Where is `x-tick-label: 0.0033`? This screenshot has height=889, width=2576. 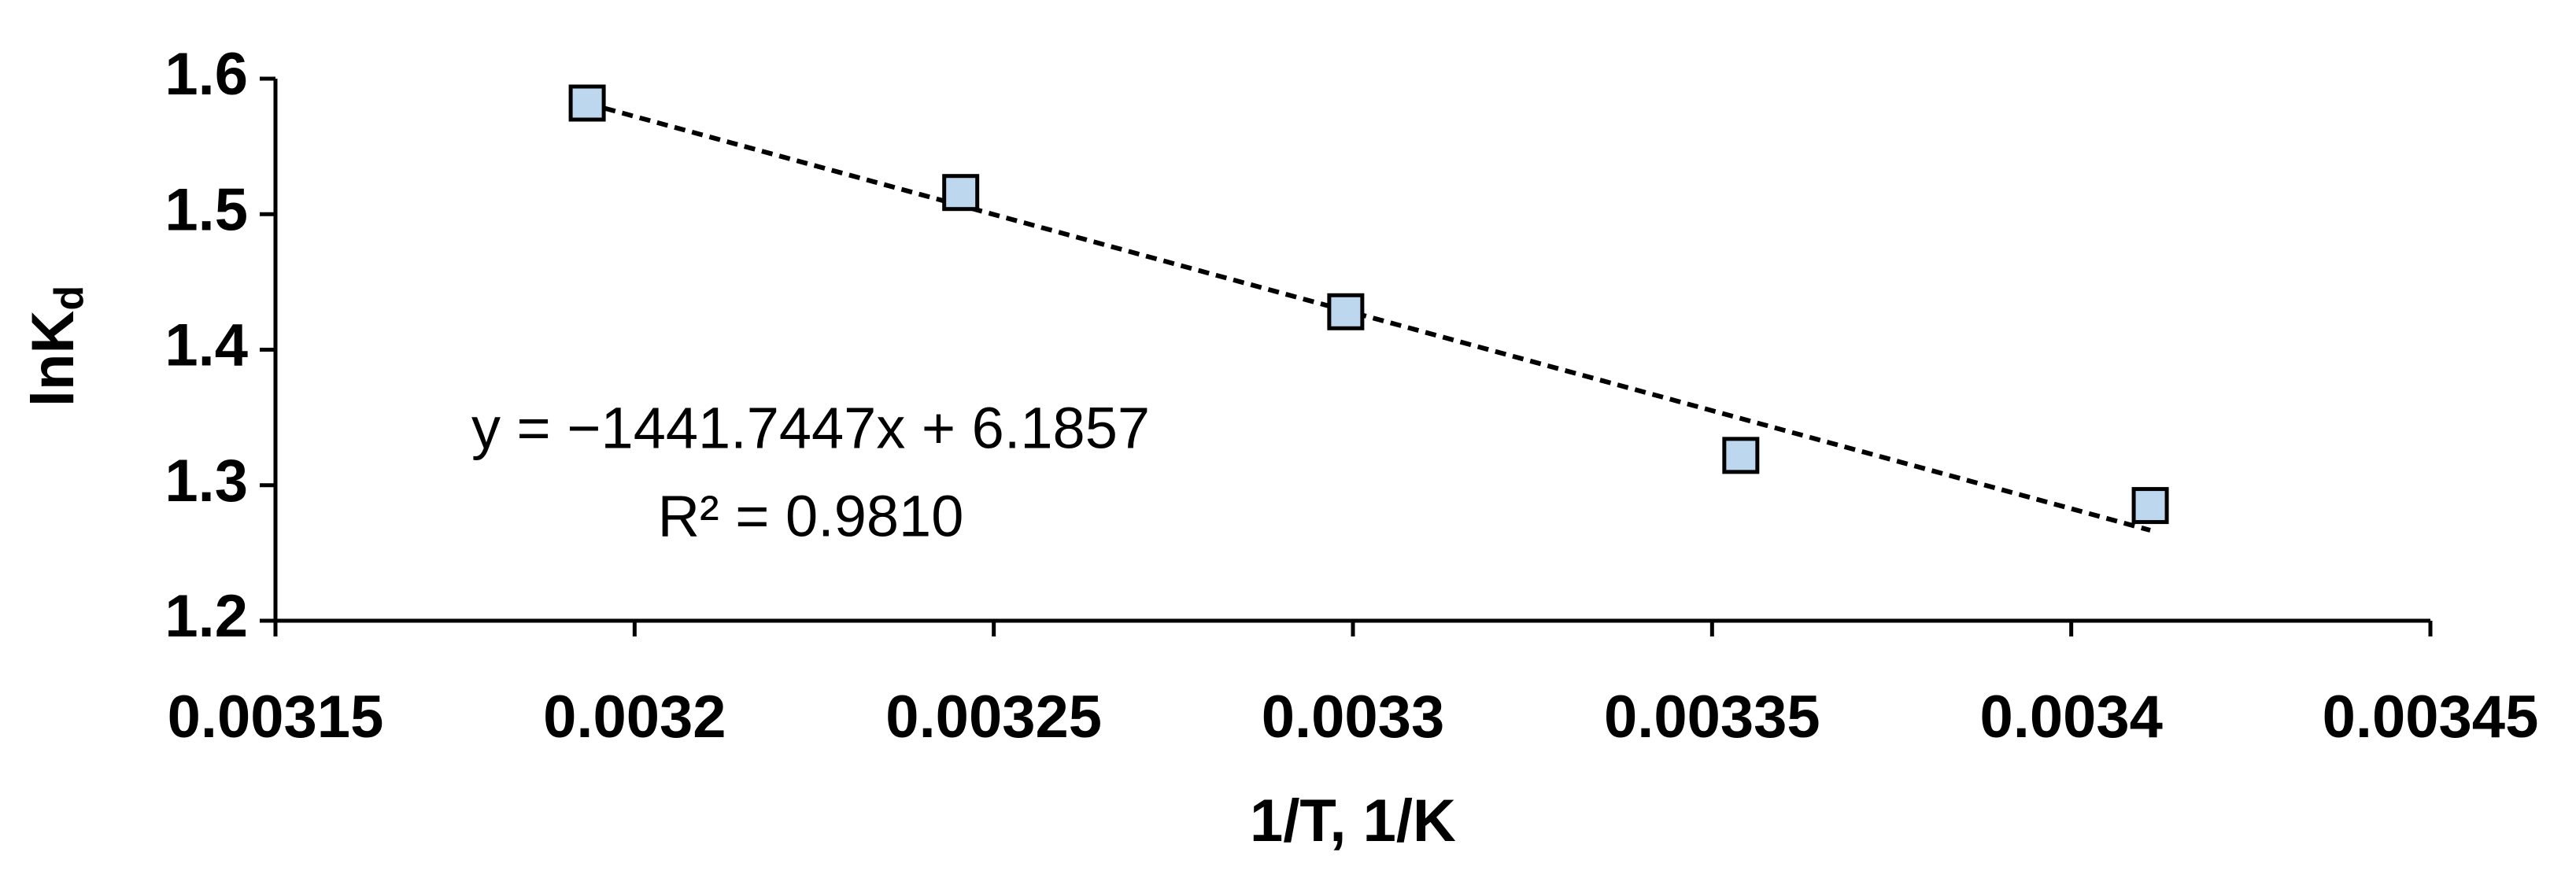 x-tick-label: 0.0033 is located at coordinates (1353, 718).